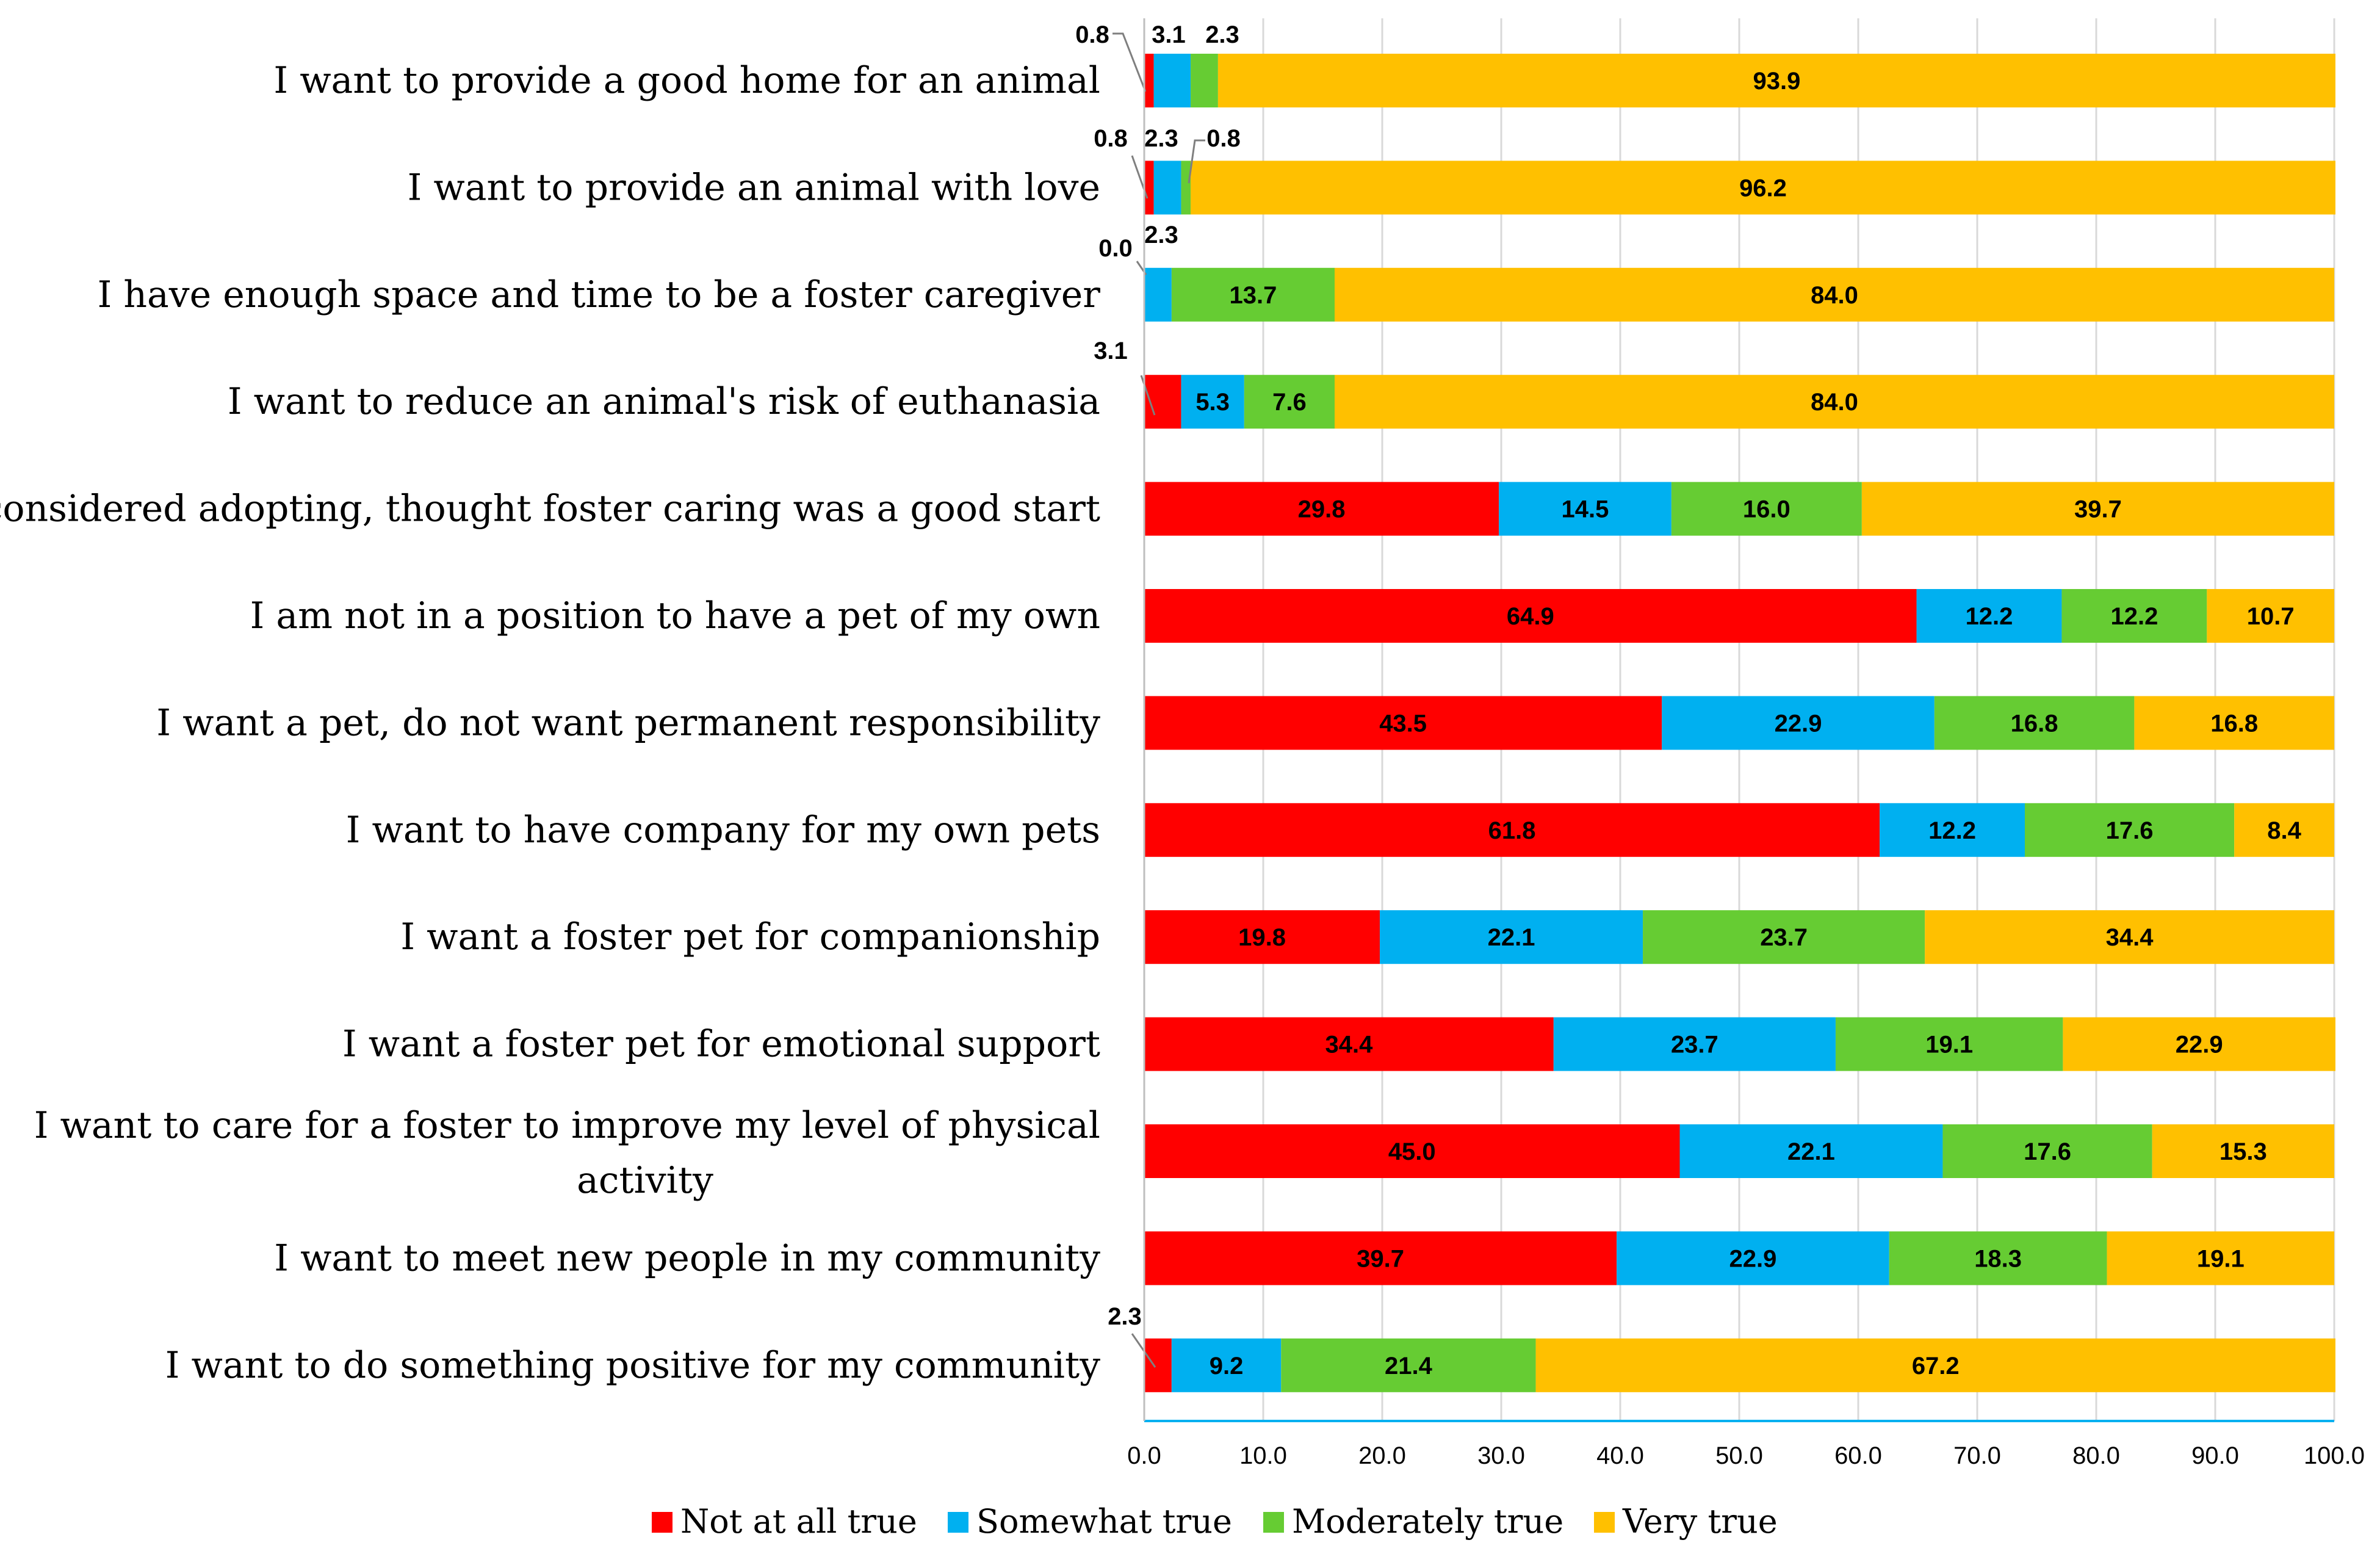 The height and width of the screenshot is (1551, 2380). I want to click on data-label: 12.2, so click(2134, 616).